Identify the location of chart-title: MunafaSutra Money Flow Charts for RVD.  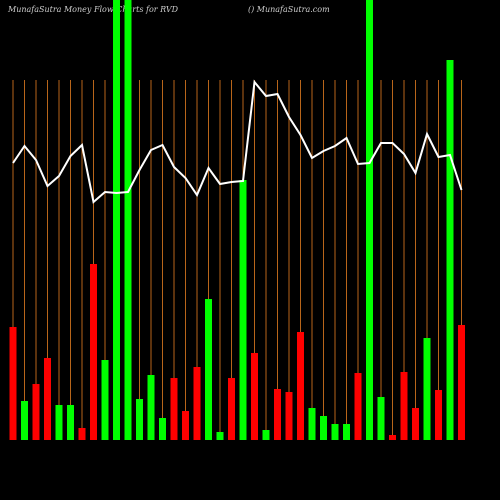
(93, 9).